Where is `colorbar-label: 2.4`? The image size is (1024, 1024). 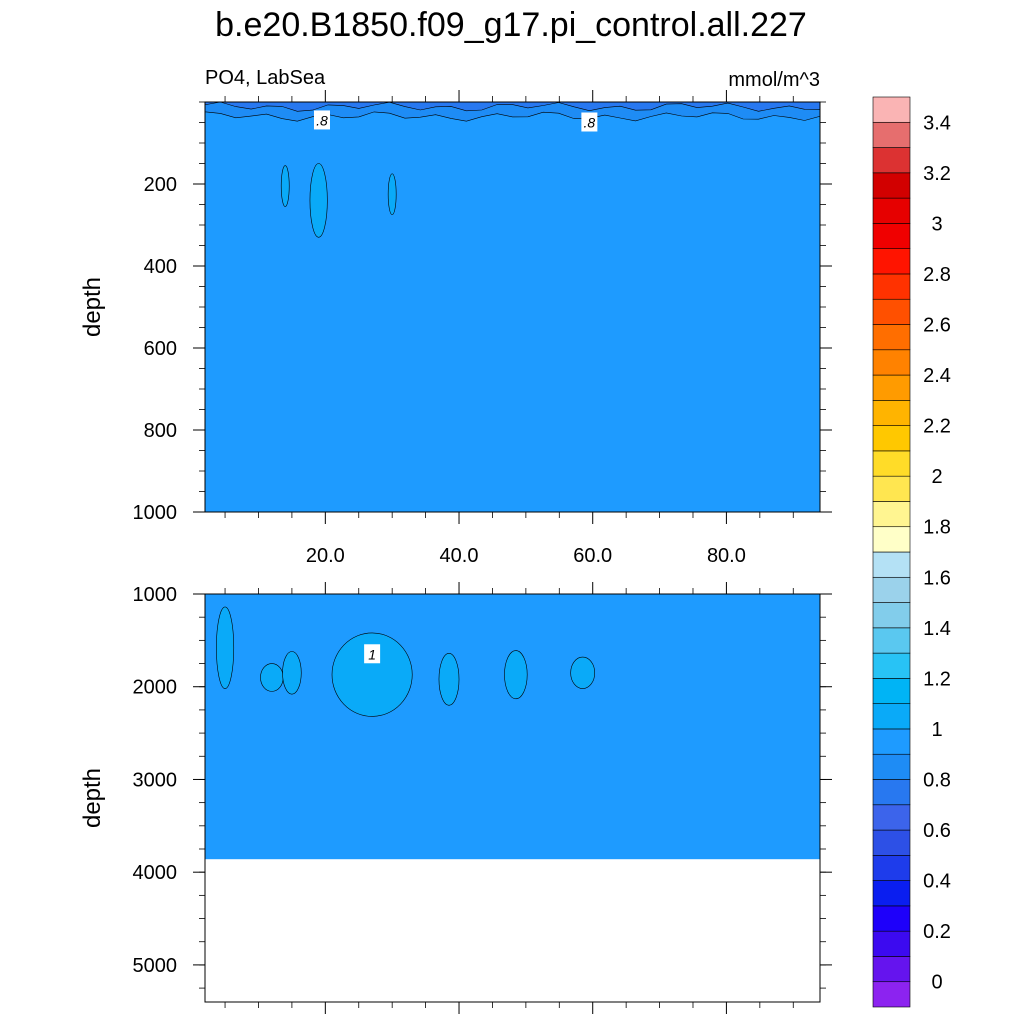
colorbar-label: 2.4 is located at coordinates (937, 376).